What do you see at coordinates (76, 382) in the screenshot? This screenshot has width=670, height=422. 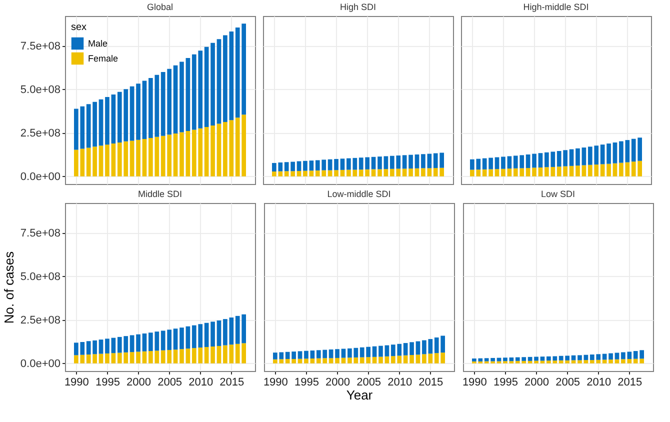 I see `x-tick-label: 1990` at bounding box center [76, 382].